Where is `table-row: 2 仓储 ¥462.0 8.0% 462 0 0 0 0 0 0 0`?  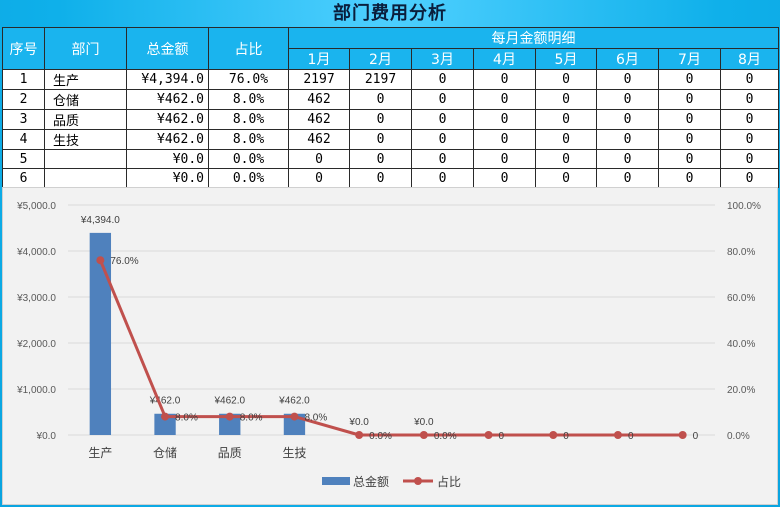
table-row: 2 仓储 ¥462.0 8.0% 462 0 0 0 0 0 0 0 is located at coordinates (390, 99).